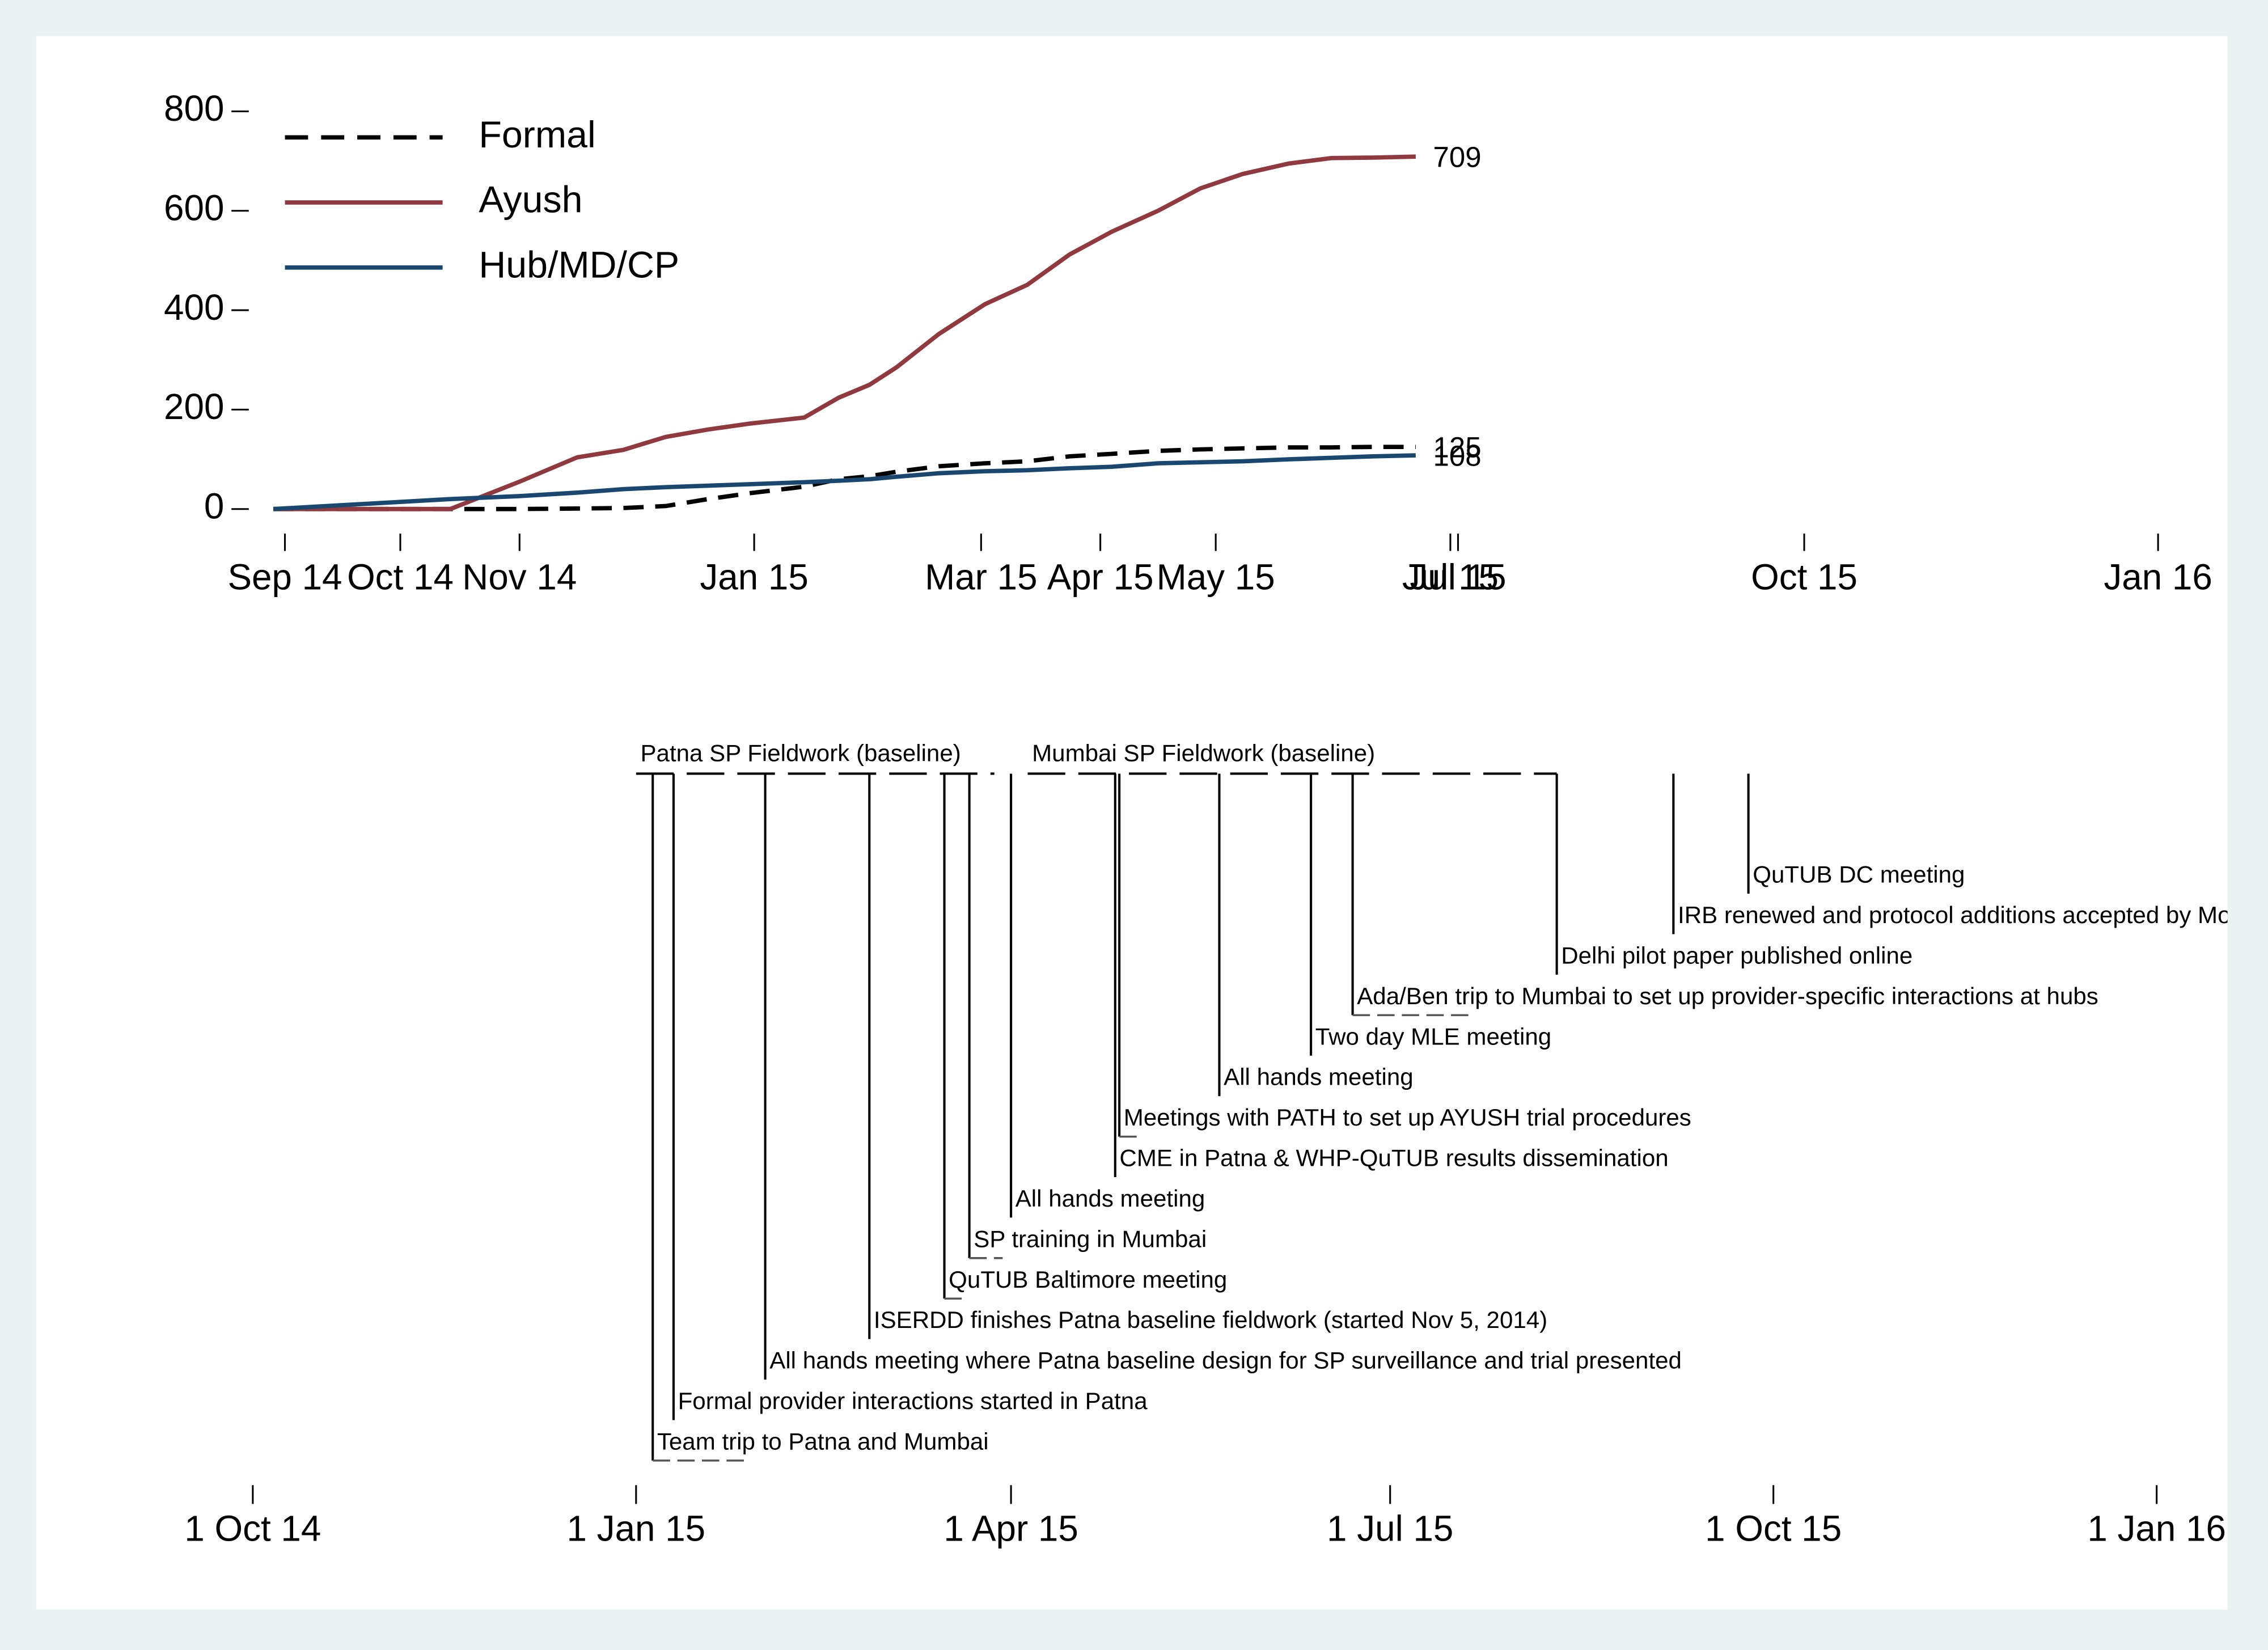  What do you see at coordinates (823, 1441) in the screenshot?
I see `event-label: Team trip to Patna and Mumbai` at bounding box center [823, 1441].